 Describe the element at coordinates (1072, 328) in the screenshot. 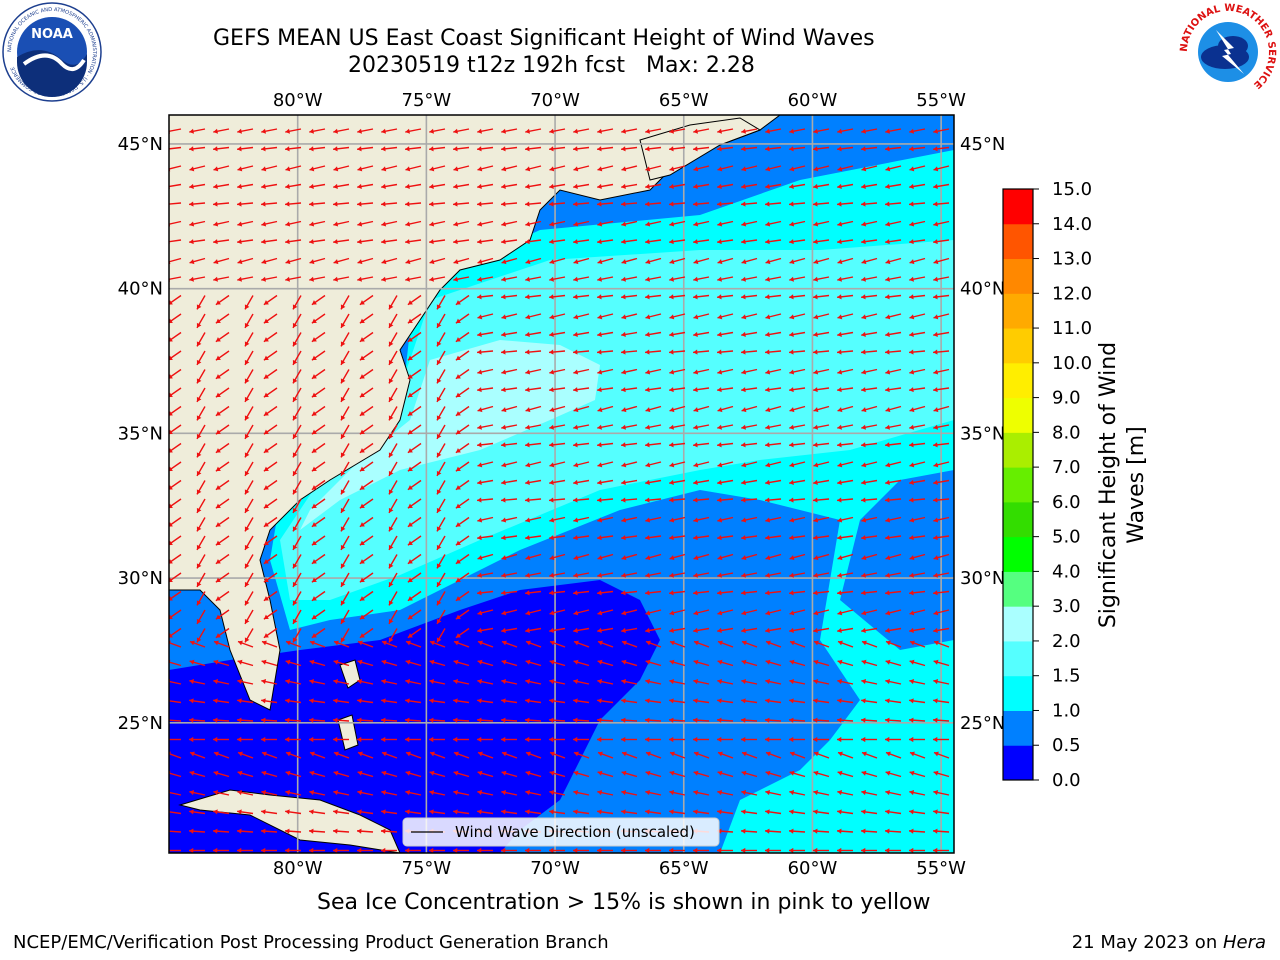

I see `colorbar-tick-label: 11.0` at that location.